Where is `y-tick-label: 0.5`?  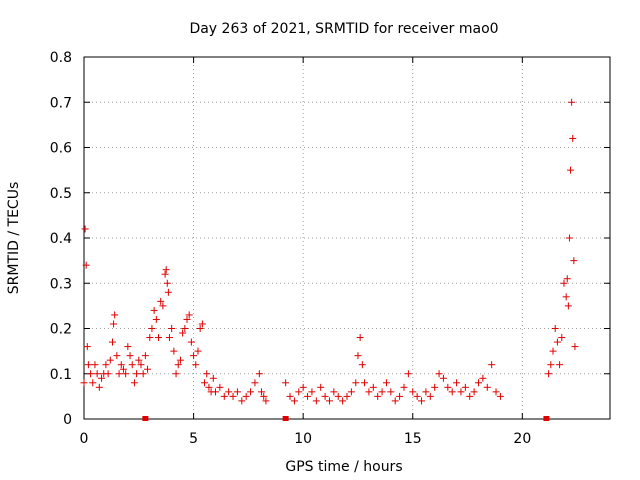
y-tick-label: 0.5 is located at coordinates (61, 194).